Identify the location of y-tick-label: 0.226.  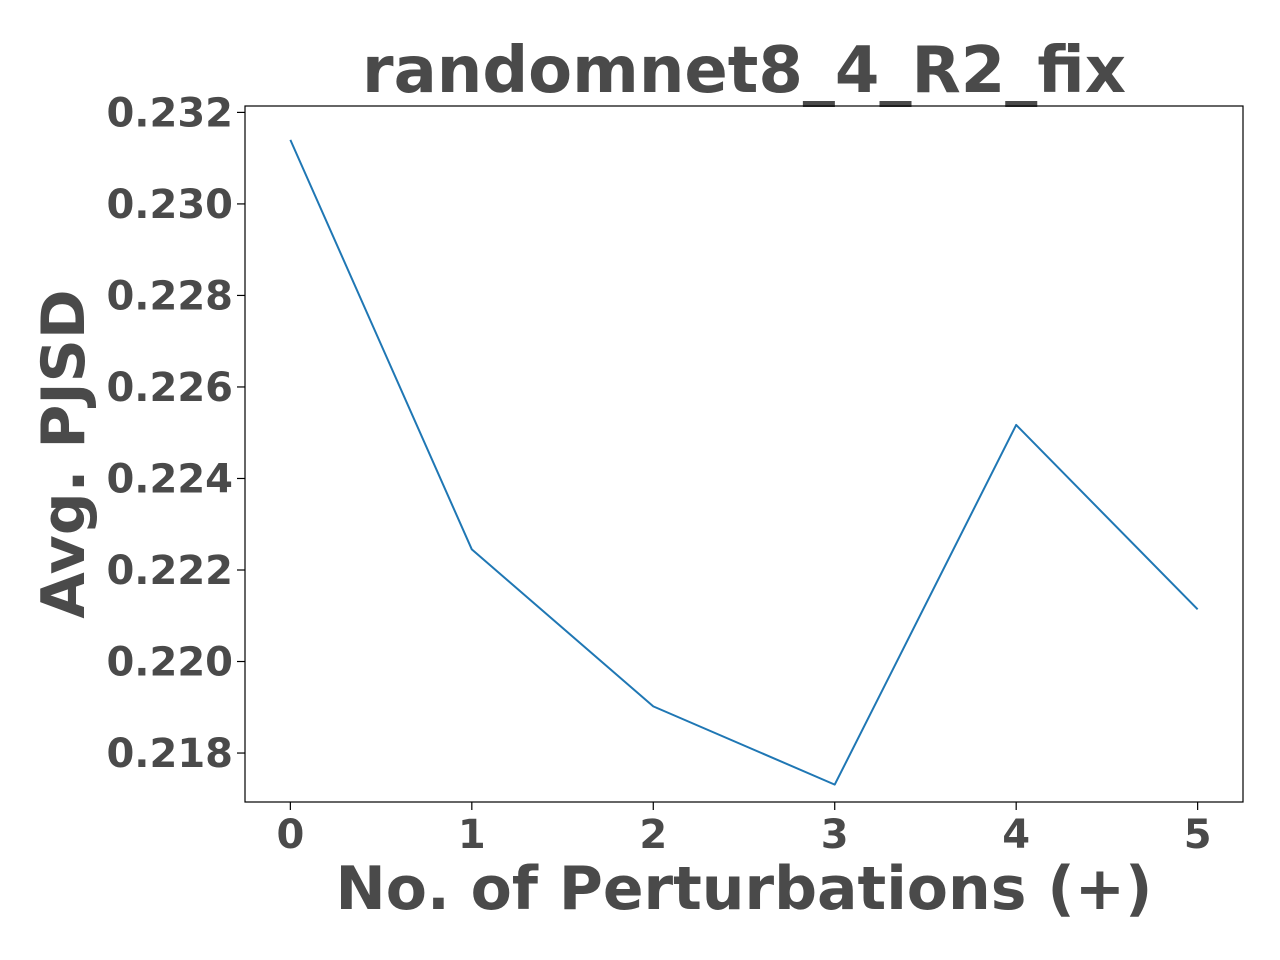
(169, 388).